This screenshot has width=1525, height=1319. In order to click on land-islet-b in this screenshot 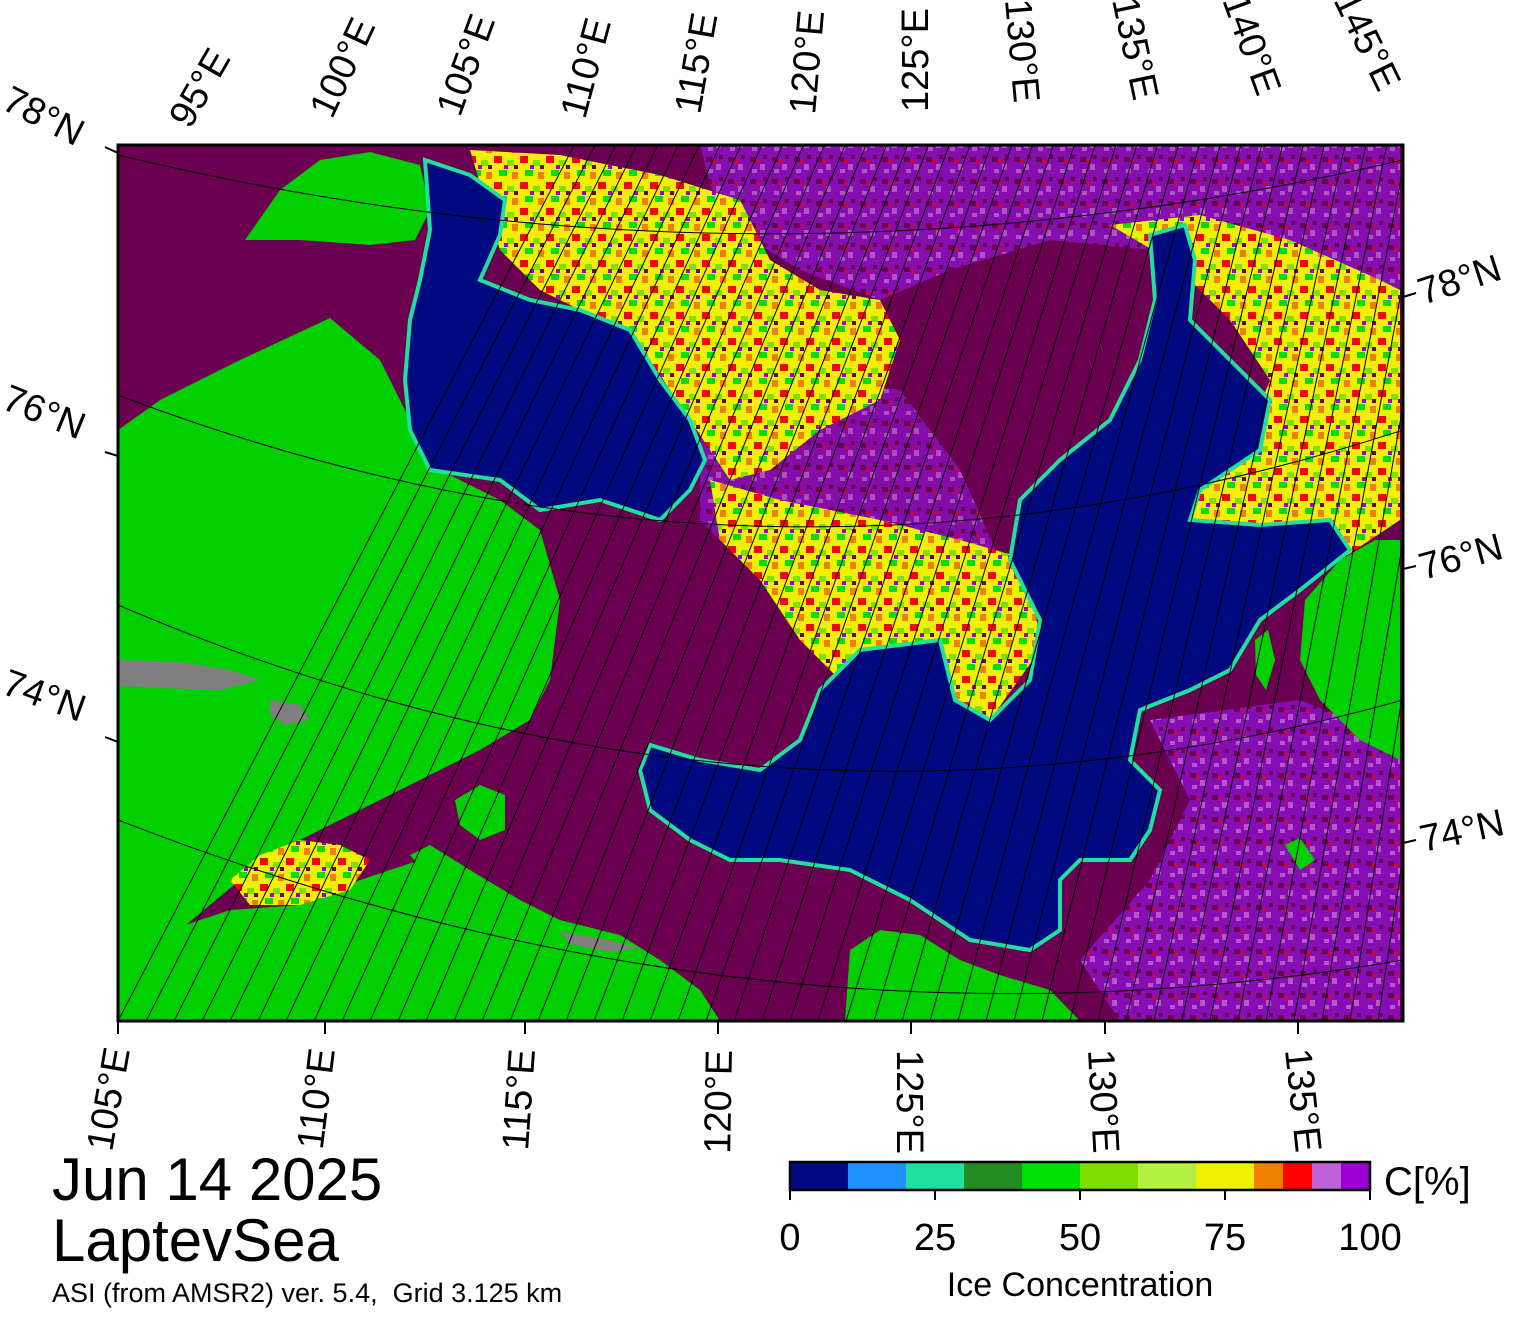, I will do `click(1300, 854)`.